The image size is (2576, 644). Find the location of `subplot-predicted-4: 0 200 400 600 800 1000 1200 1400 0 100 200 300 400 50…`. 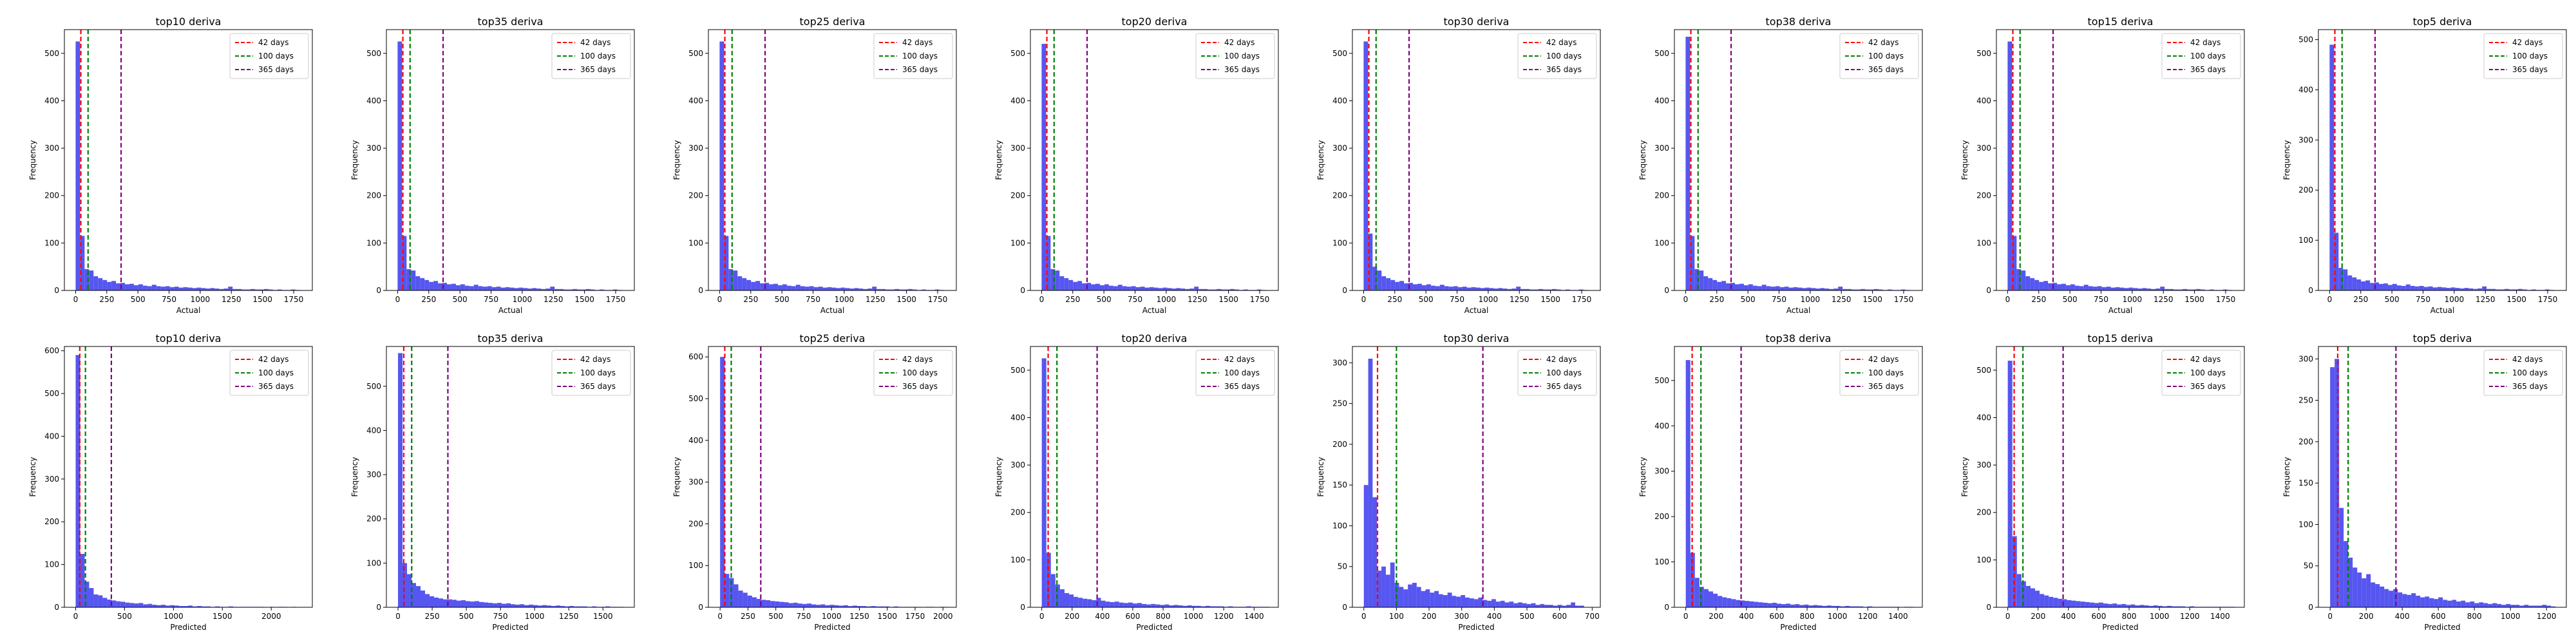

subplot-predicted-4: 0 200 400 600 800 1000 1200 1400 0 100 200 300 400 50… is located at coordinates (1136, 482).